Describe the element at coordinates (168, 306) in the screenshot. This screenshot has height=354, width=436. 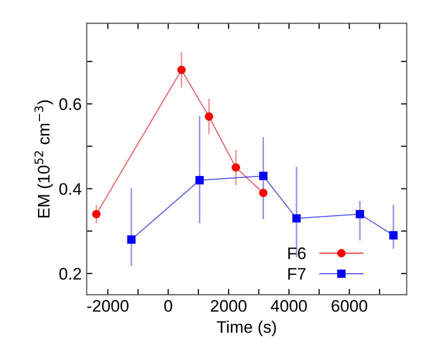
I see `x-tick-label: 0` at that location.